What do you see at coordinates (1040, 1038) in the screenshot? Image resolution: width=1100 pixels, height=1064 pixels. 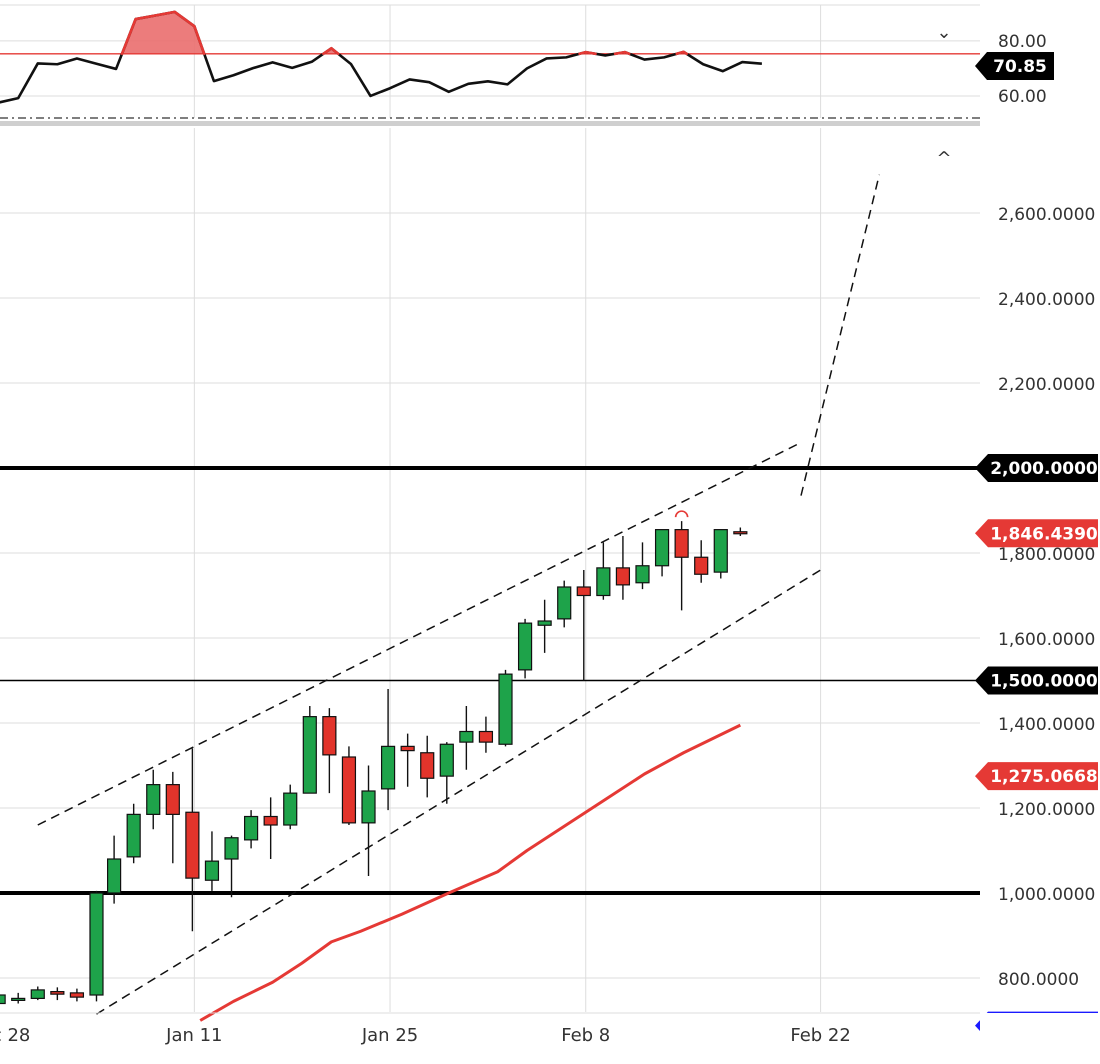 I see `axis-bottom-mask` at bounding box center [1040, 1038].